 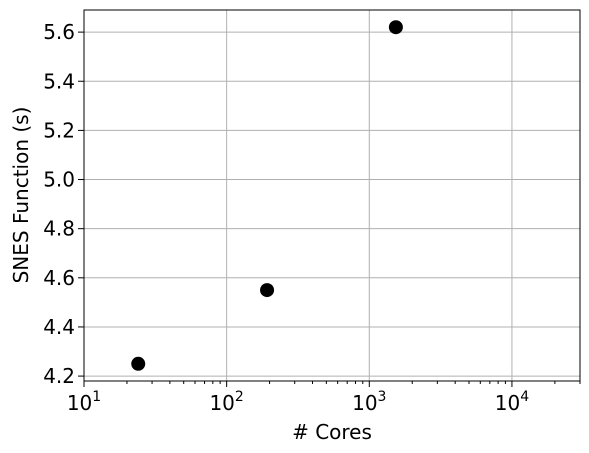 I want to click on x-tick-label: 10¹, so click(x=84, y=402).